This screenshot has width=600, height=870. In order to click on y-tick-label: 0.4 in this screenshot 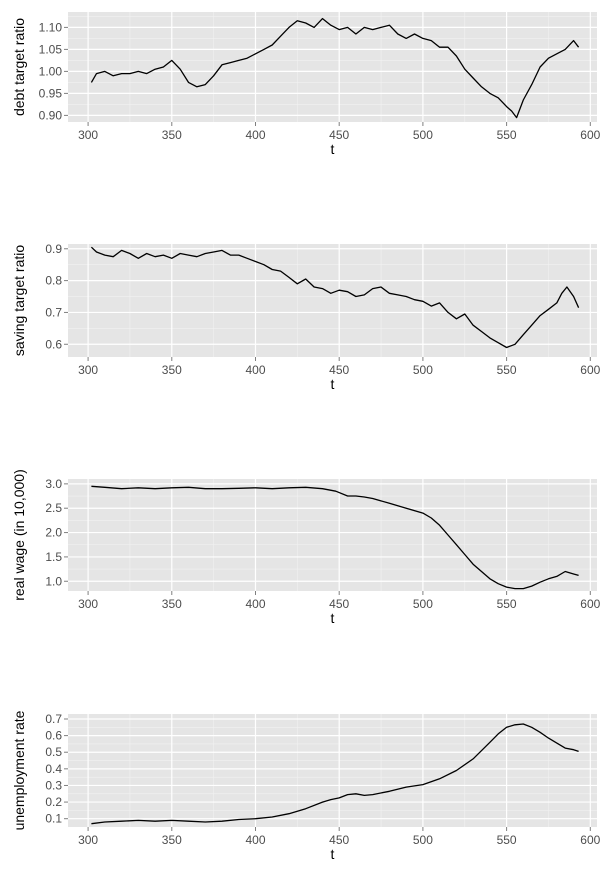, I will do `click(53, 769)`.